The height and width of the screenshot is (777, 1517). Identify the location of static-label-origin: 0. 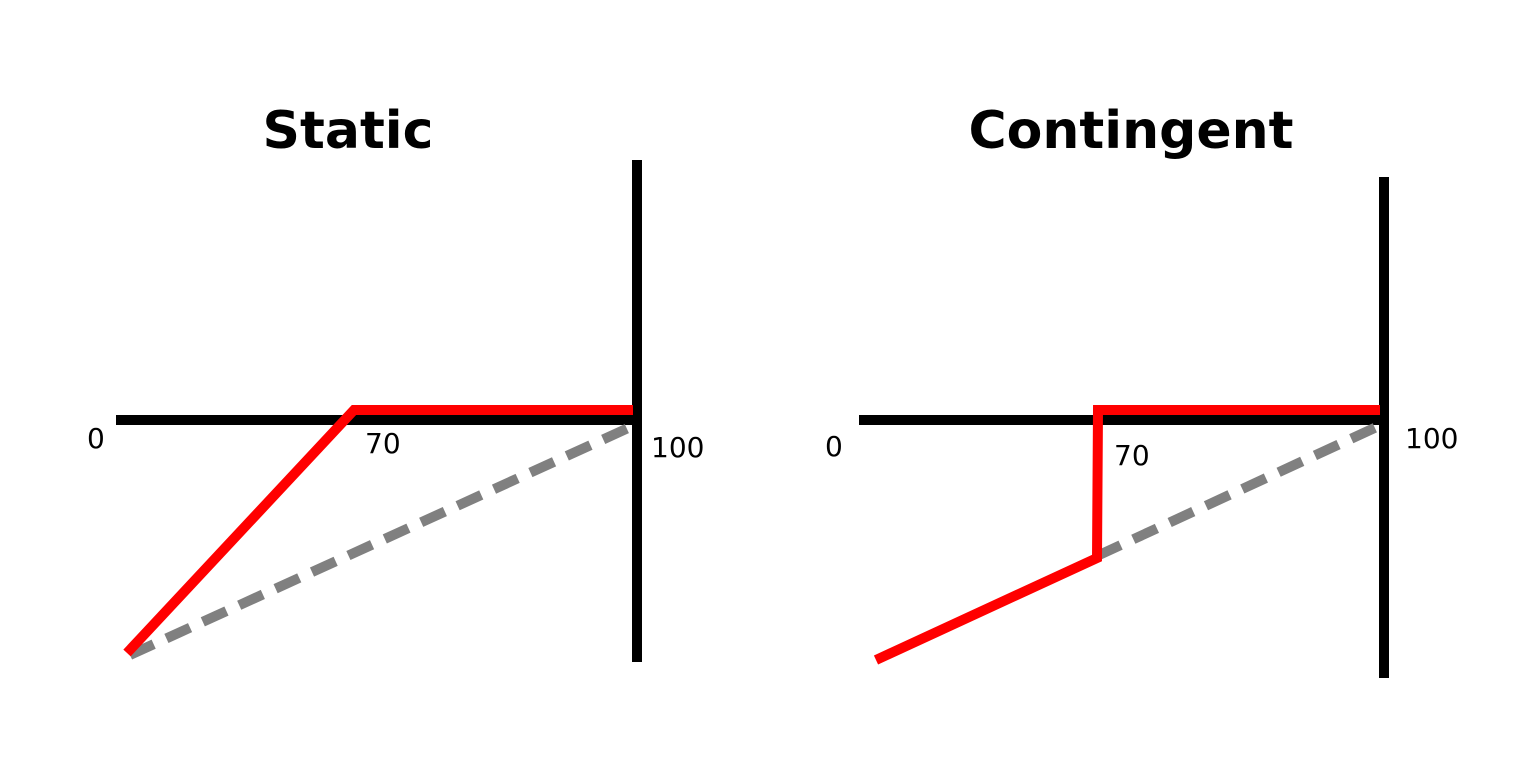
(96, 438).